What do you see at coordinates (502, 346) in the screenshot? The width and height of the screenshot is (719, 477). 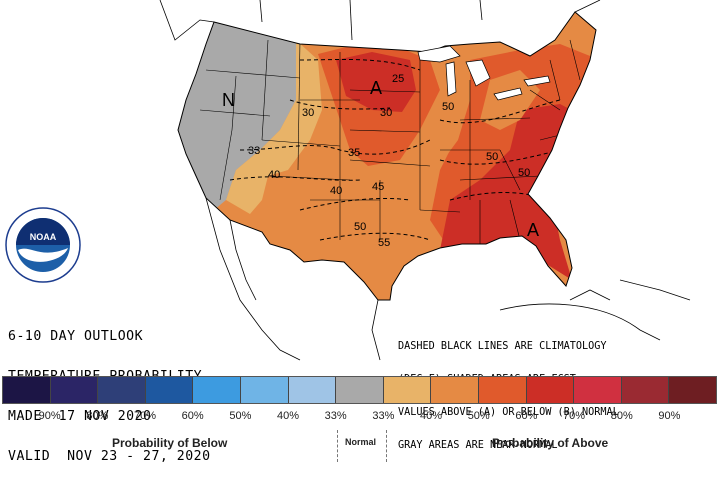 I see `note-line: DASHED BLACK LINES ARE CLIMATOLOGY` at bounding box center [502, 346].